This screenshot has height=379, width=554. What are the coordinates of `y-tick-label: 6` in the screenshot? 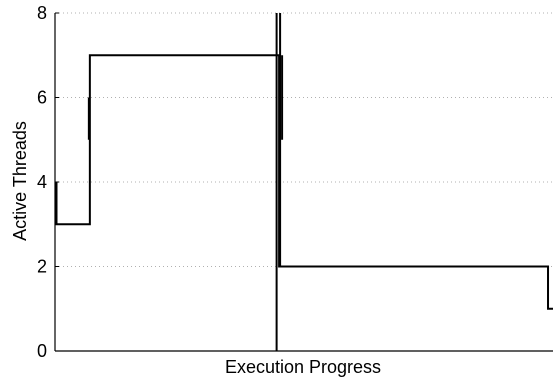 It's located at (42, 98).